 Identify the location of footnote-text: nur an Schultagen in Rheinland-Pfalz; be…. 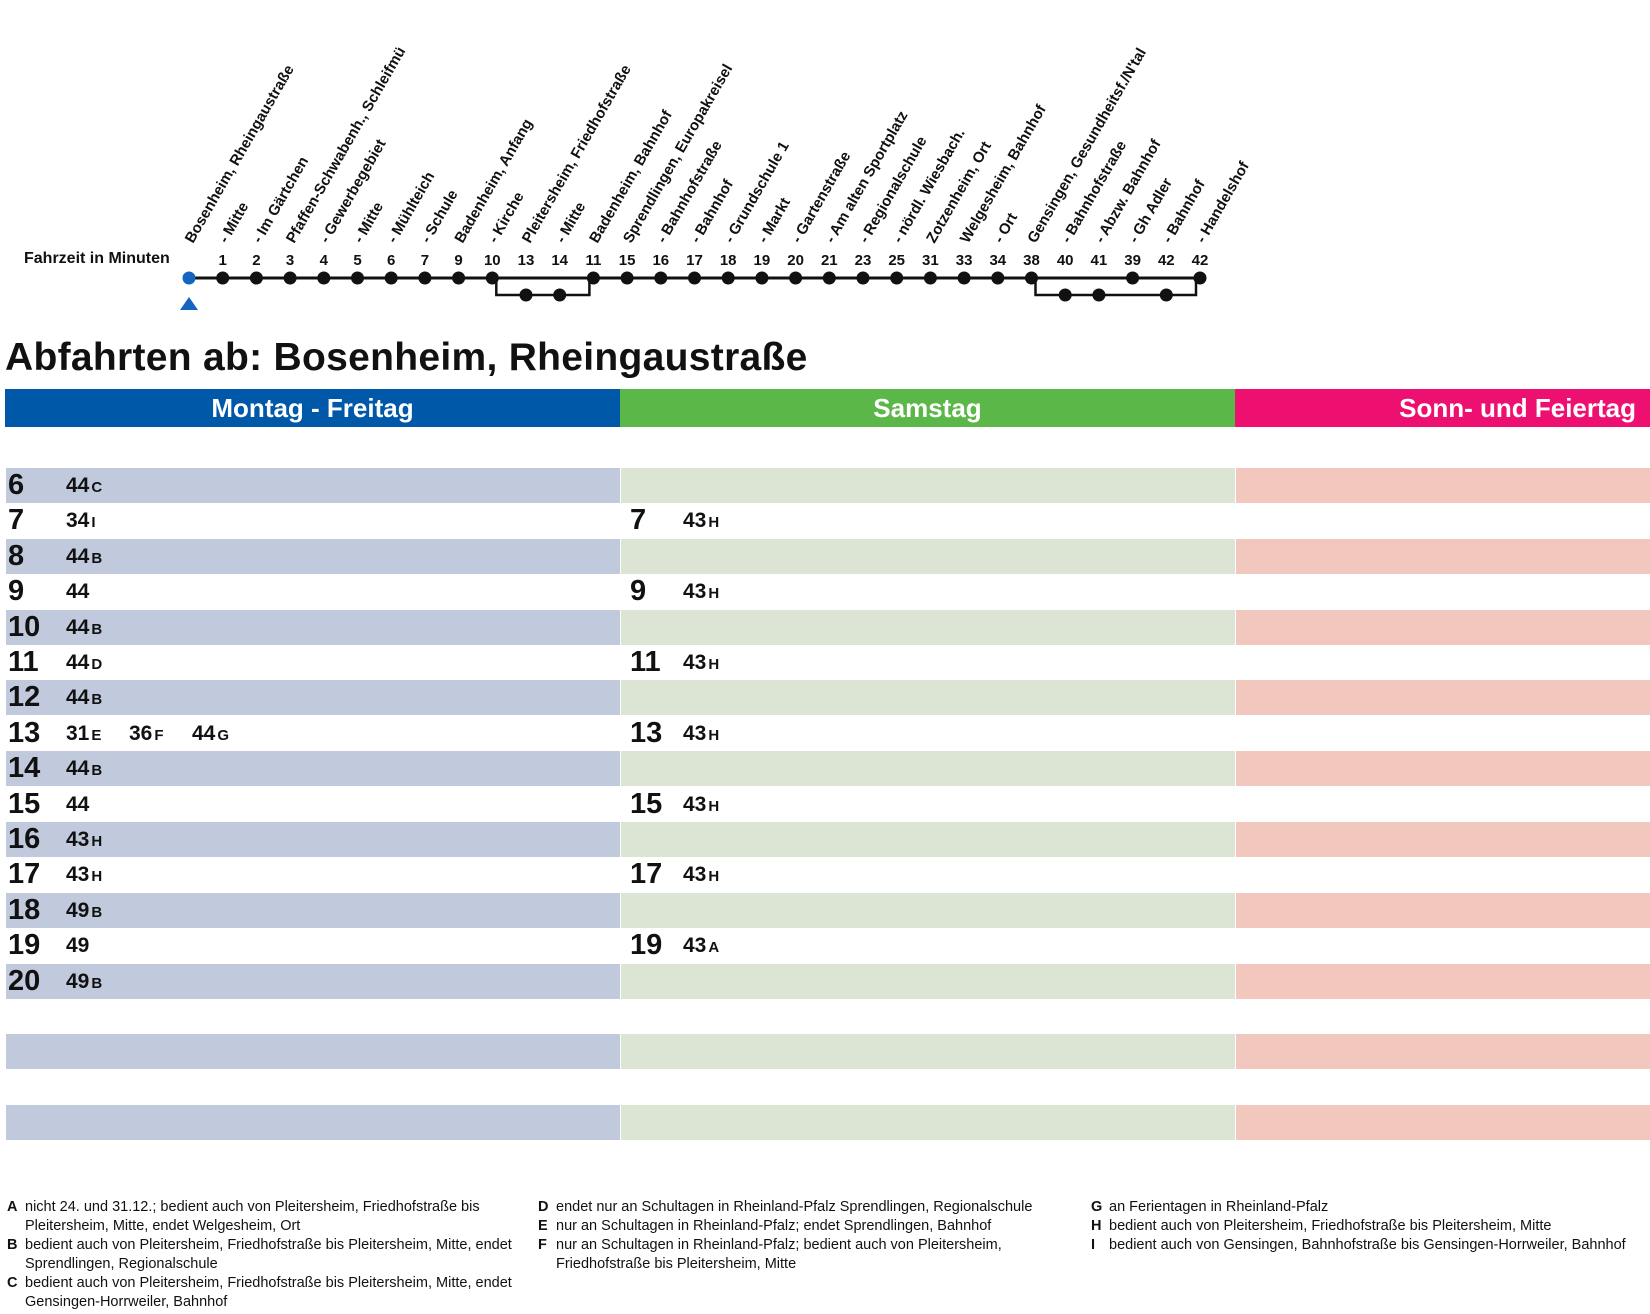
(779, 1254).